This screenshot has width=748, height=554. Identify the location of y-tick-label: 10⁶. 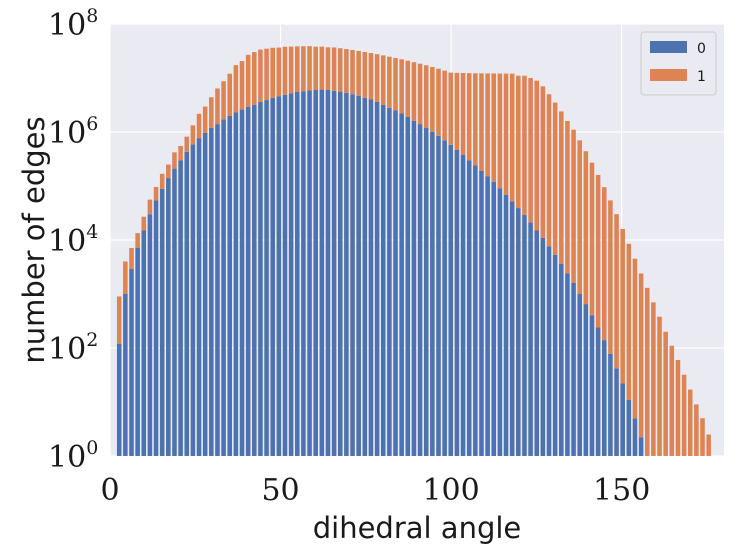
(73, 132).